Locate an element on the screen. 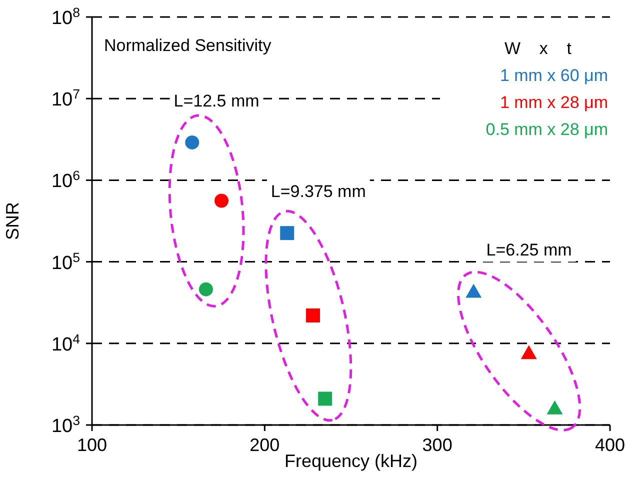 Image resolution: width=625 pixels, height=489 pixels. legend-title: W x t is located at coordinates (538, 48).